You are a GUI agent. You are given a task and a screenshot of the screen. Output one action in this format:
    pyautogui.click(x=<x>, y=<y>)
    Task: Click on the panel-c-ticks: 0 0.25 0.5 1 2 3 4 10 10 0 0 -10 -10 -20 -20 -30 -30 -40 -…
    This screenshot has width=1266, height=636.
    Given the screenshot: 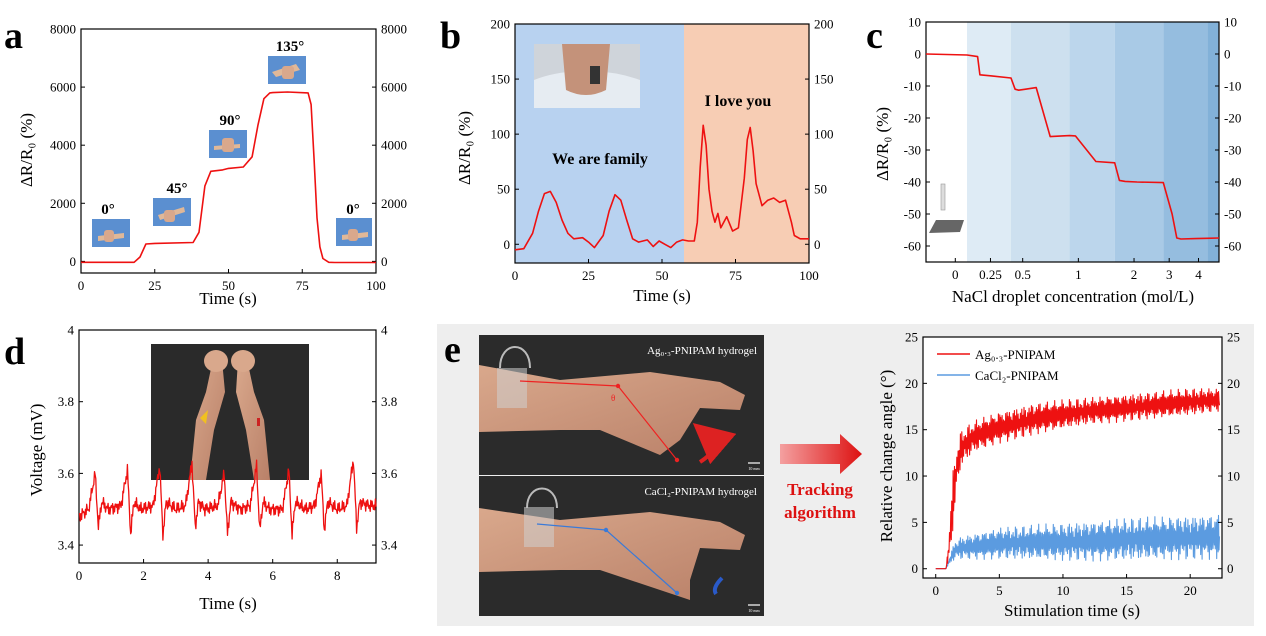 What is the action you would take?
    pyautogui.click(x=1073, y=149)
    